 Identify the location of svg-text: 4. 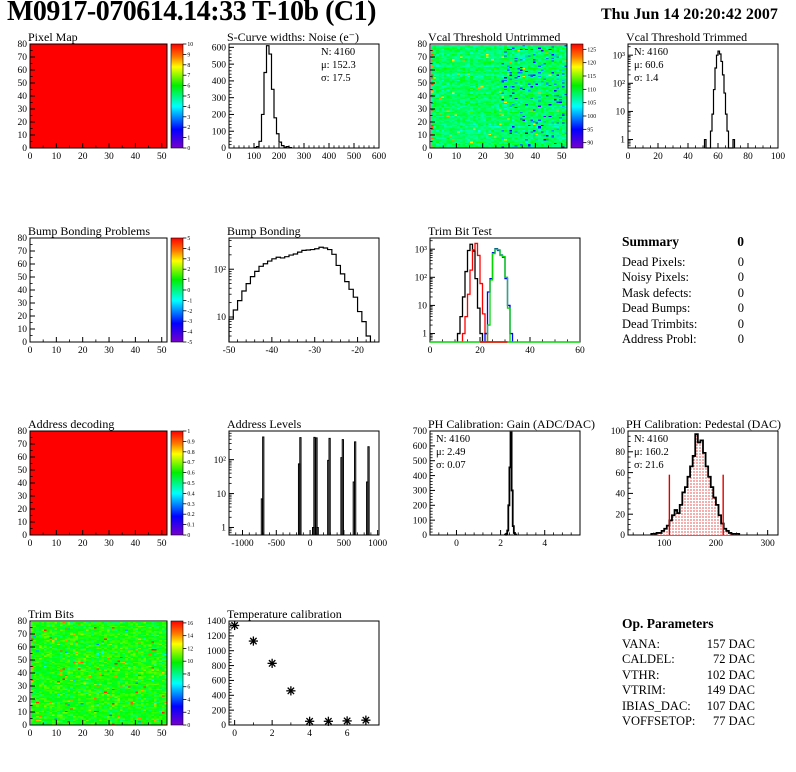
(544, 544).